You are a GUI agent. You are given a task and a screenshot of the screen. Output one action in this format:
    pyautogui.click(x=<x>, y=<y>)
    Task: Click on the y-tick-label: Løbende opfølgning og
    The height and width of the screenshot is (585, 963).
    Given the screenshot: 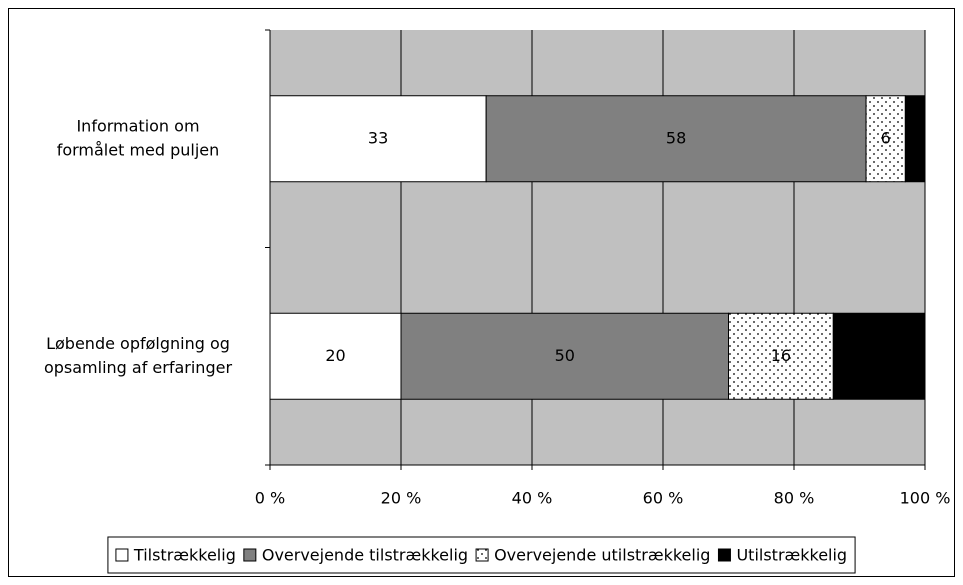 What is the action you would take?
    pyautogui.click(x=138, y=343)
    